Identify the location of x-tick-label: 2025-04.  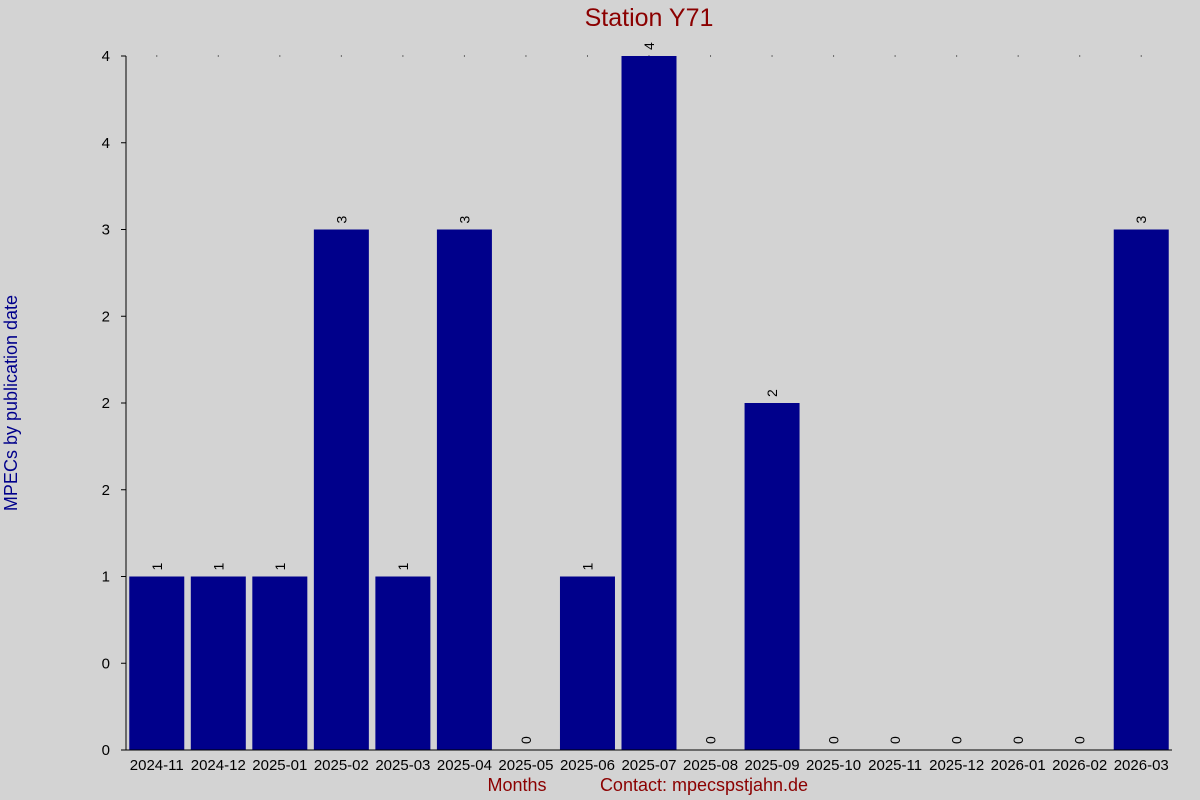
(464, 765).